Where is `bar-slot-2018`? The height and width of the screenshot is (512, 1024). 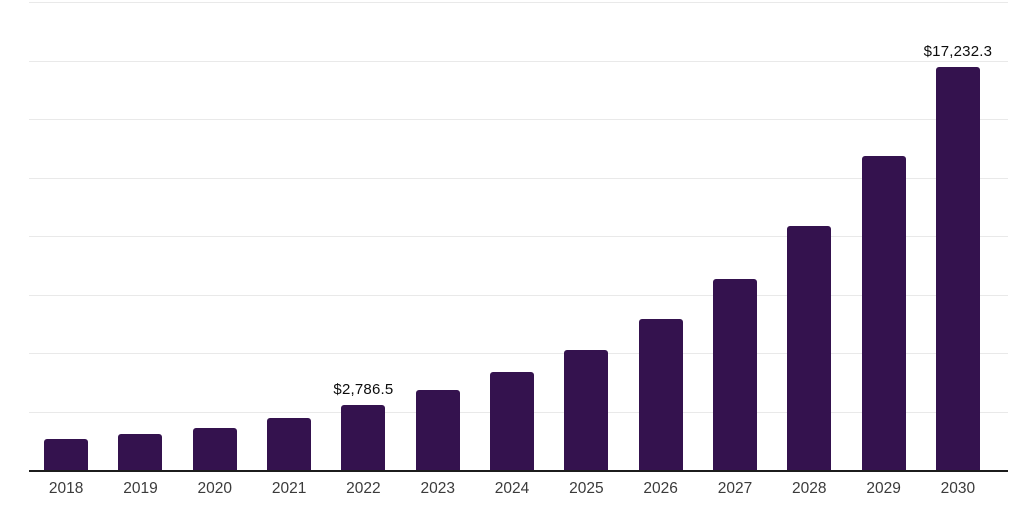
bar-slot-2018 is located at coordinates (66, 236).